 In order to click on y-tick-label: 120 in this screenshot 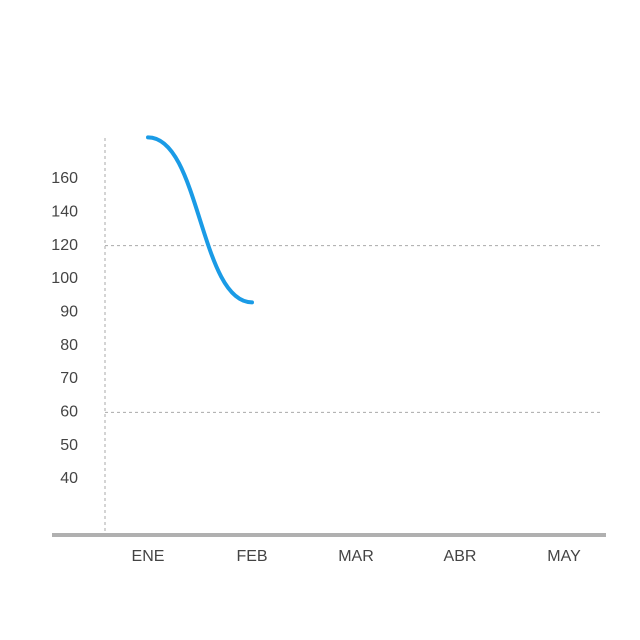, I will do `click(64, 245)`.